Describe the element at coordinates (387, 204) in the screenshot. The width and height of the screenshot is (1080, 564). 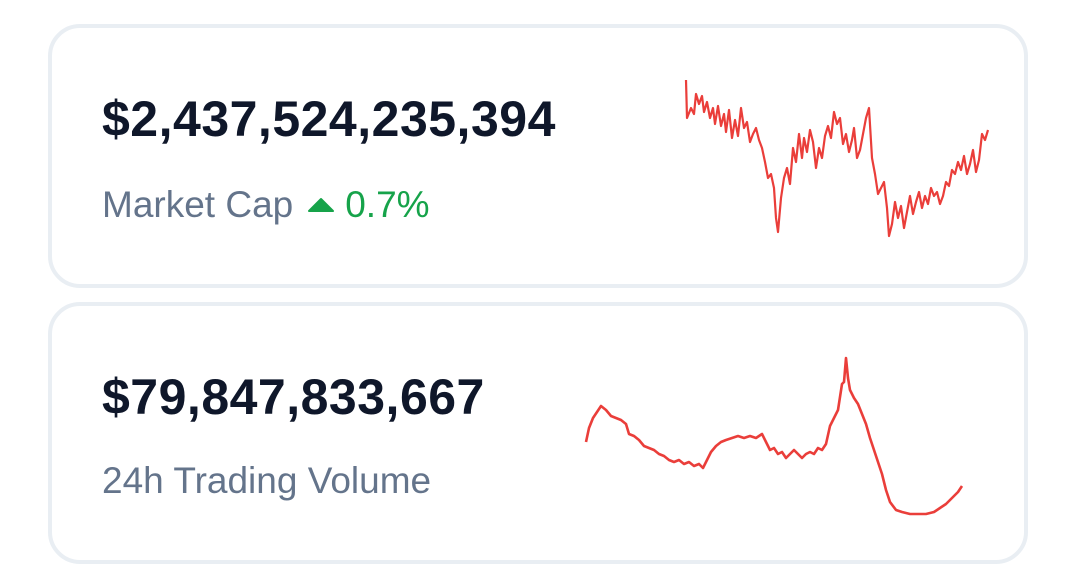
I see `market-cap-change-value: 0.7%` at that location.